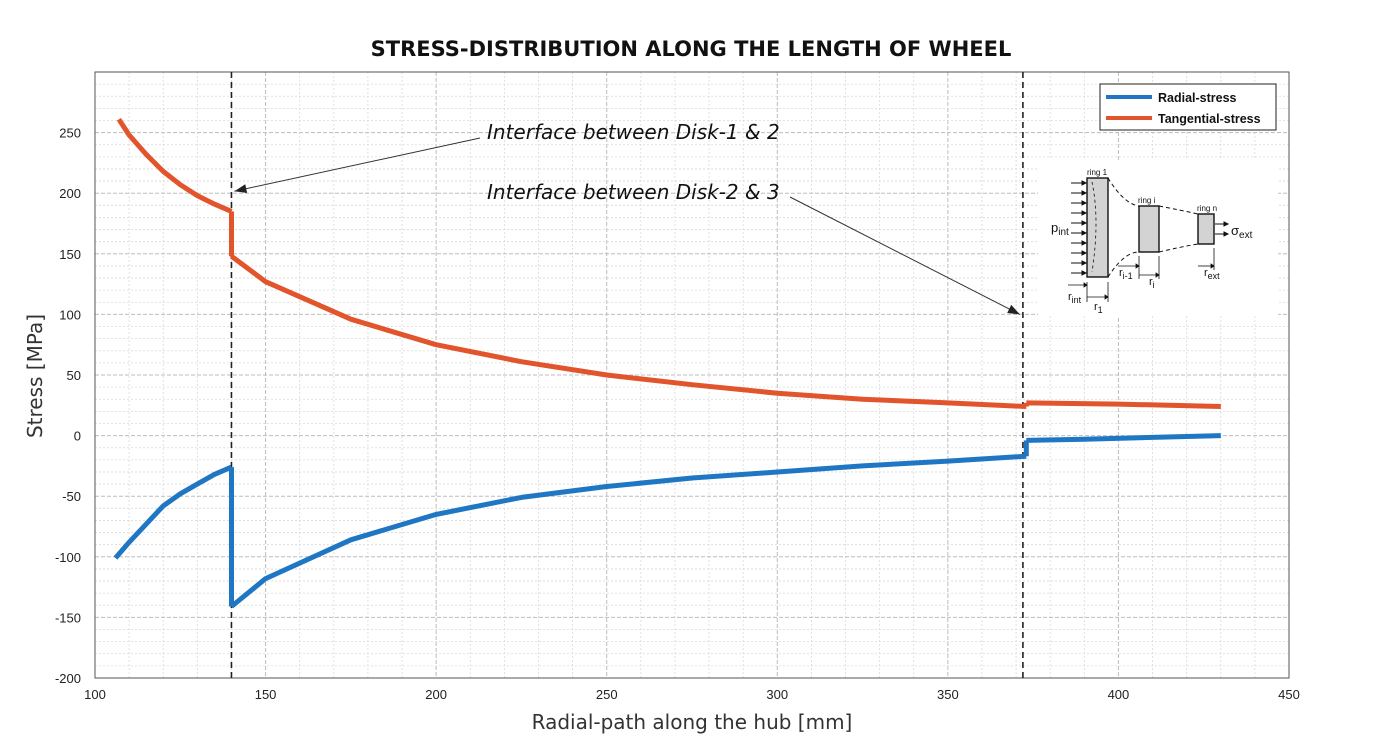 Image resolution: width=1380 pixels, height=754 pixels. Describe the element at coordinates (777, 694) in the screenshot. I see `x-tick-label: 300` at that location.